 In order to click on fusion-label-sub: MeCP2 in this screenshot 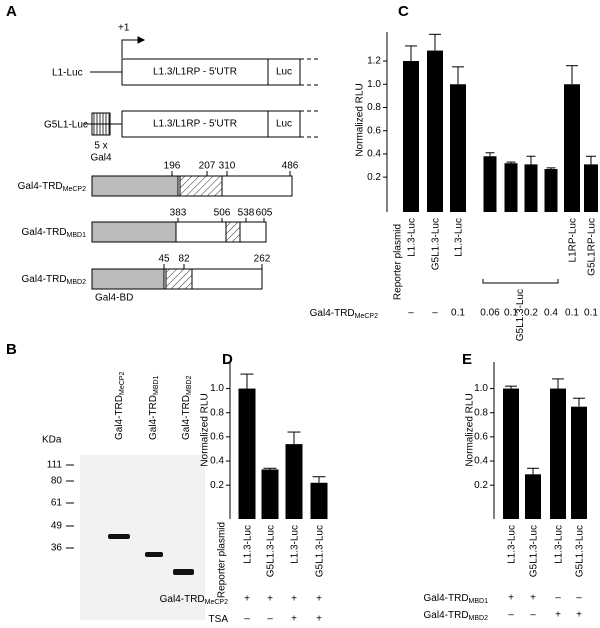, I will do `click(74, 189)`.